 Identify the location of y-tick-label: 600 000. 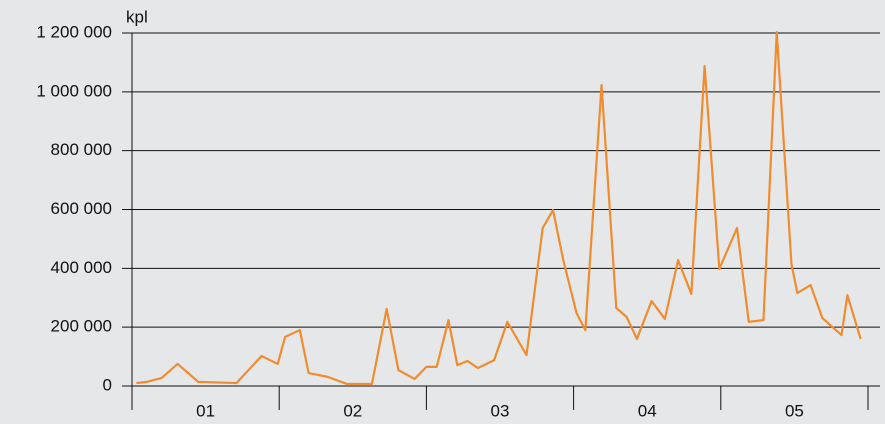
(81, 208).